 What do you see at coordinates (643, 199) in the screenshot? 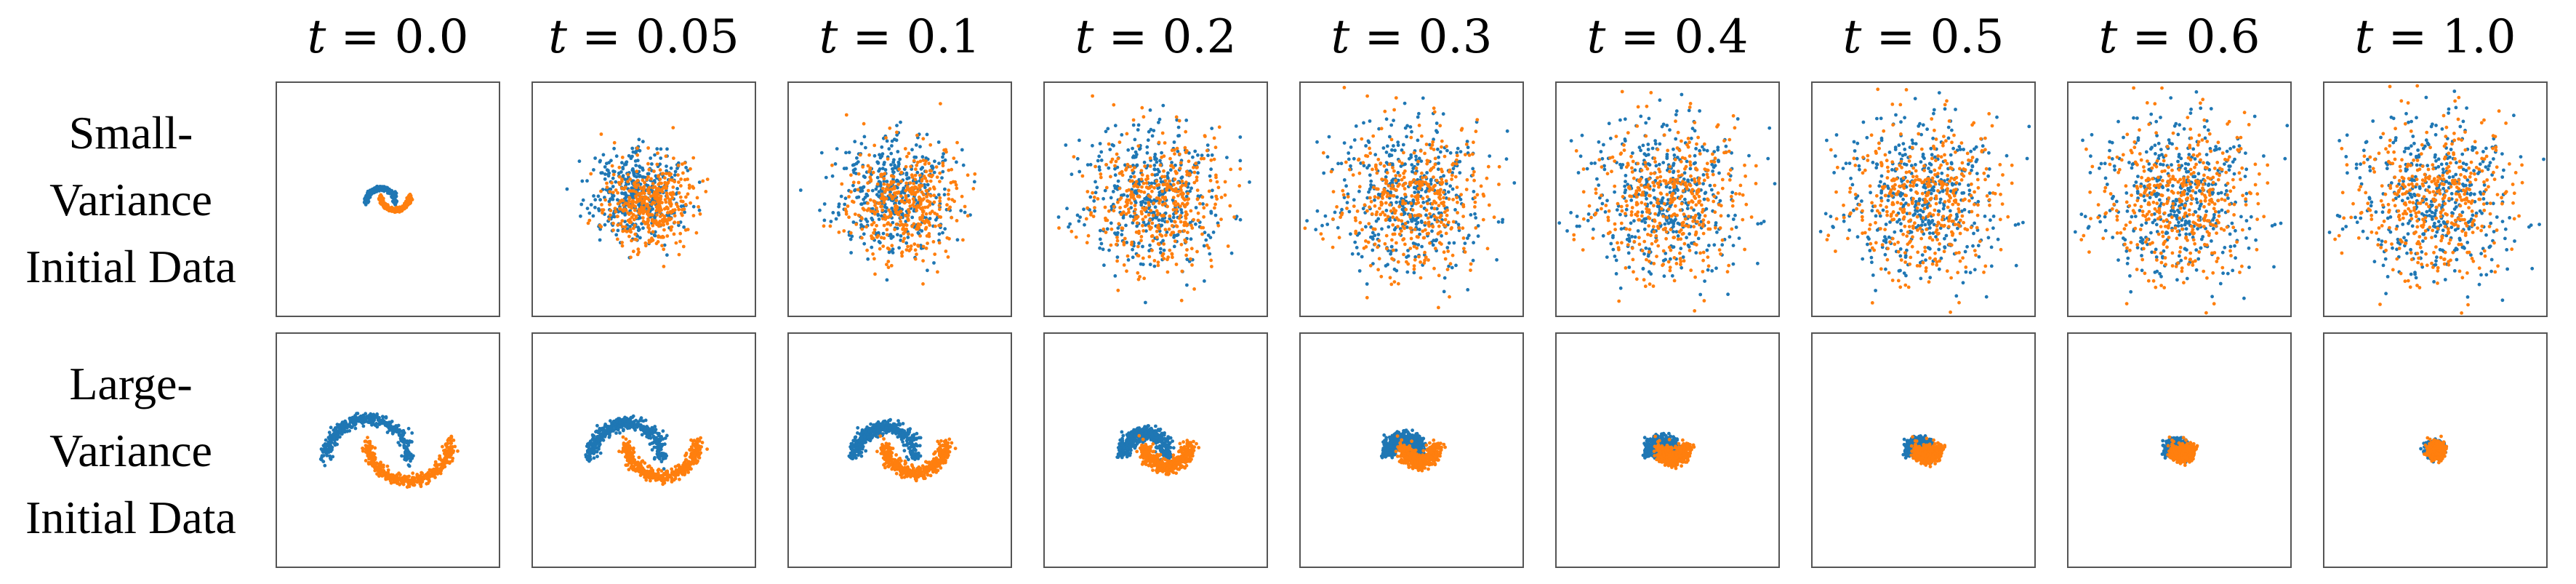
I see `panel-row1-t-0.05` at bounding box center [643, 199].